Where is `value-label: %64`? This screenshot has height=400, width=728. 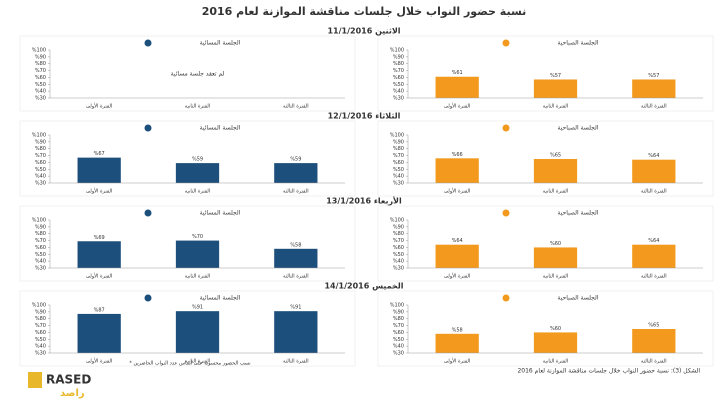 value-label: %64 is located at coordinates (457, 241).